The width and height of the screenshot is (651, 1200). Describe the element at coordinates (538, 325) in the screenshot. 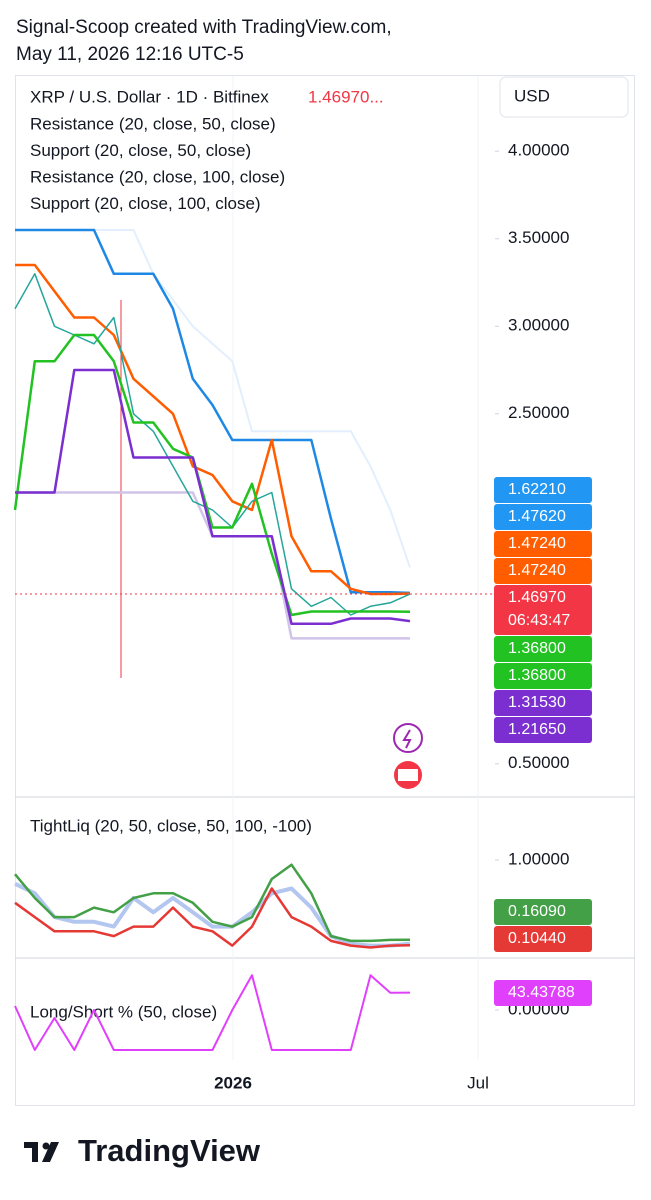

I see `y-tick-label: 3.00000` at that location.